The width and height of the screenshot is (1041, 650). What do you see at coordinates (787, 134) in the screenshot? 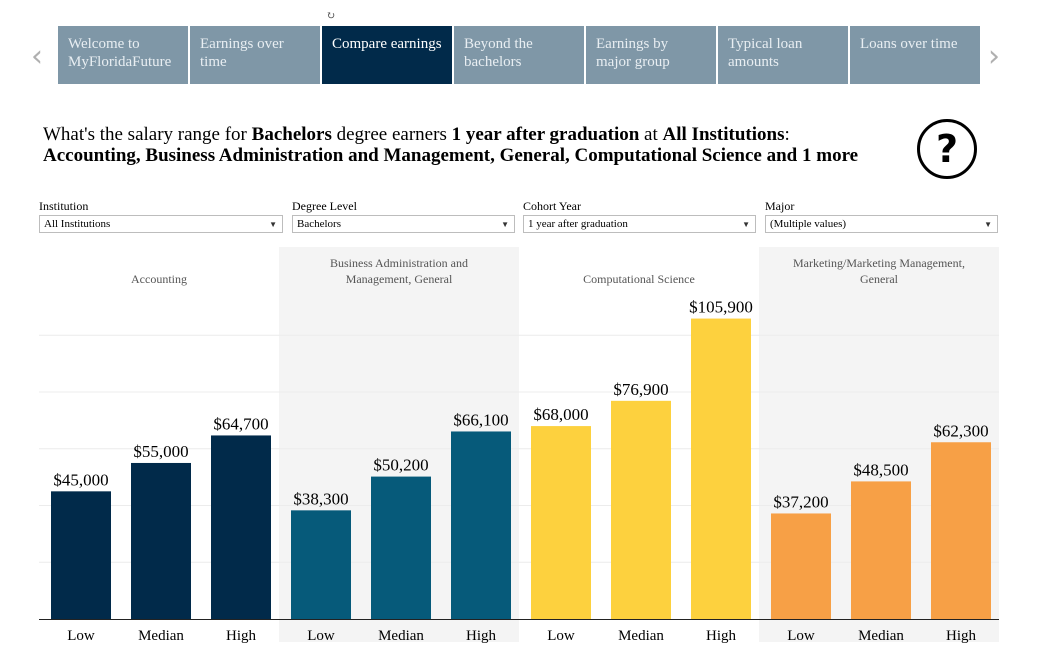
I see `headline-text: :` at bounding box center [787, 134].